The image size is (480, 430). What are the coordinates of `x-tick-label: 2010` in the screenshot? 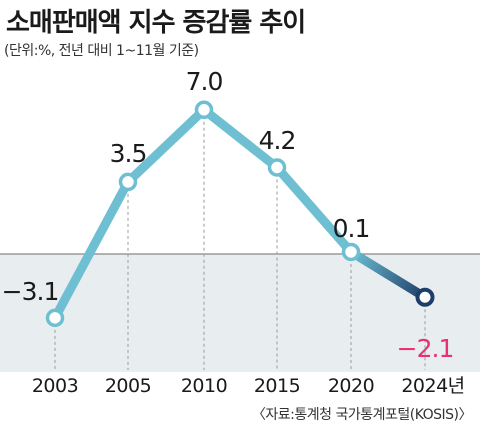 It's located at (204, 386).